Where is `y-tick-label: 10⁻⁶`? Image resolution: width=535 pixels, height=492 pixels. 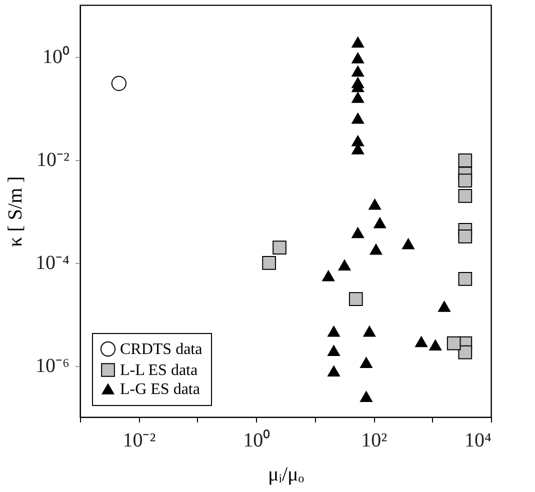
y-tick-label: 10⁻⁶ is located at coordinates (53, 366).